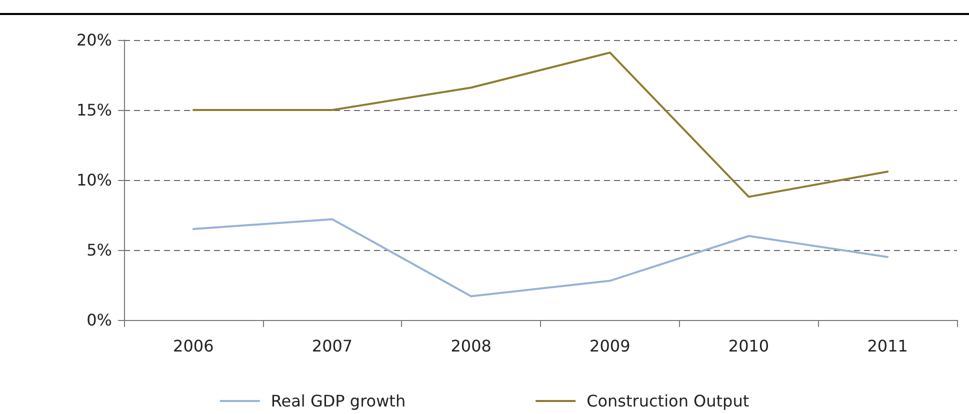  I want to click on x-tick-label: 2008, so click(471, 346).